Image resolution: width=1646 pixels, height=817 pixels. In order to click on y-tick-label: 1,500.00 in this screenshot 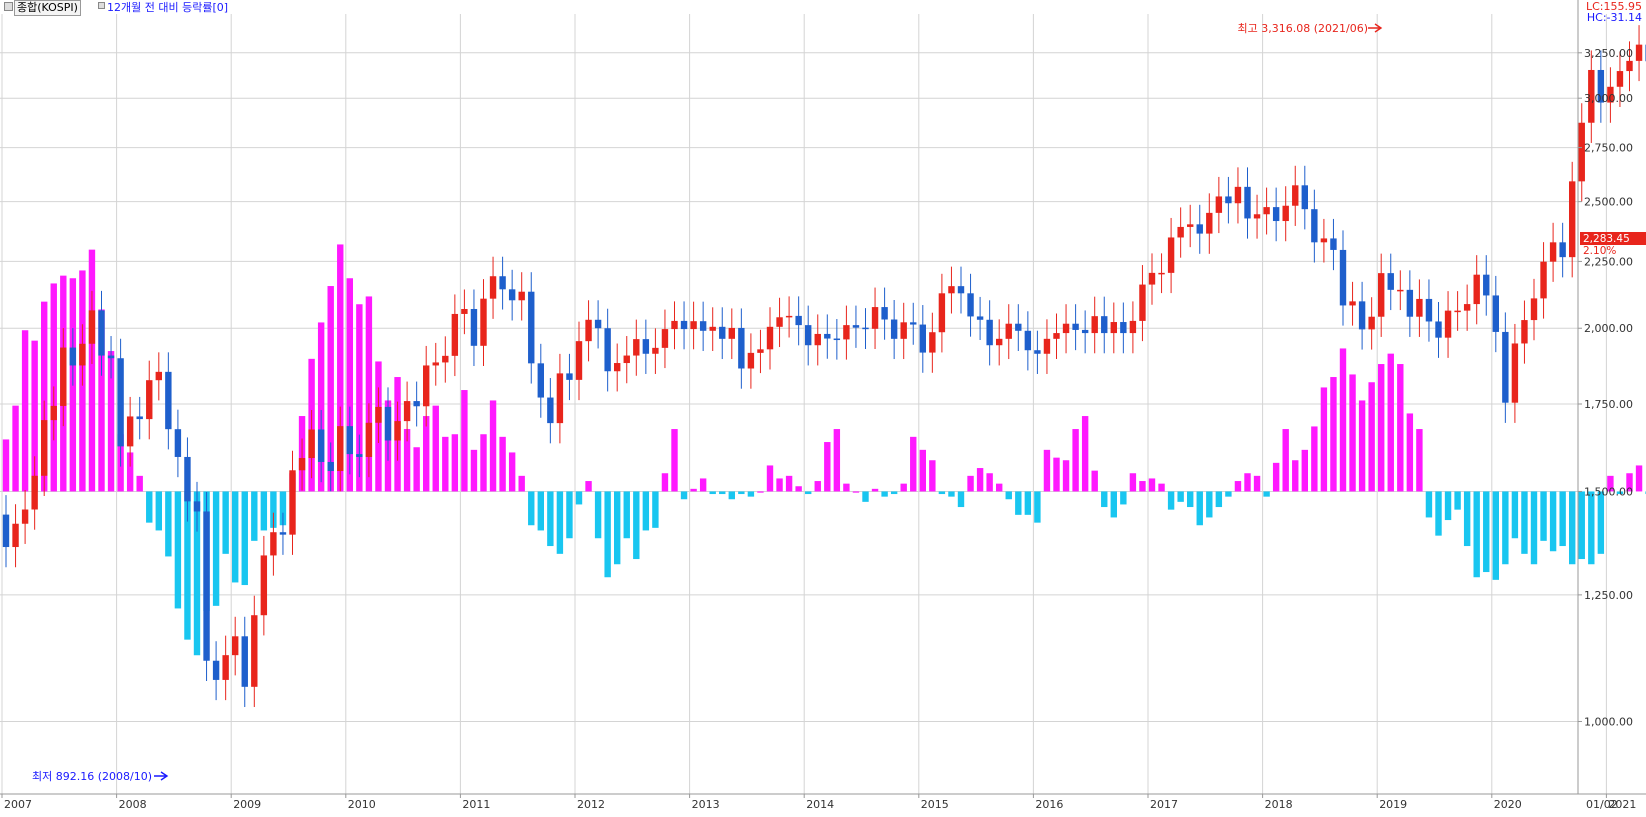, I will do `click(1608, 491)`.